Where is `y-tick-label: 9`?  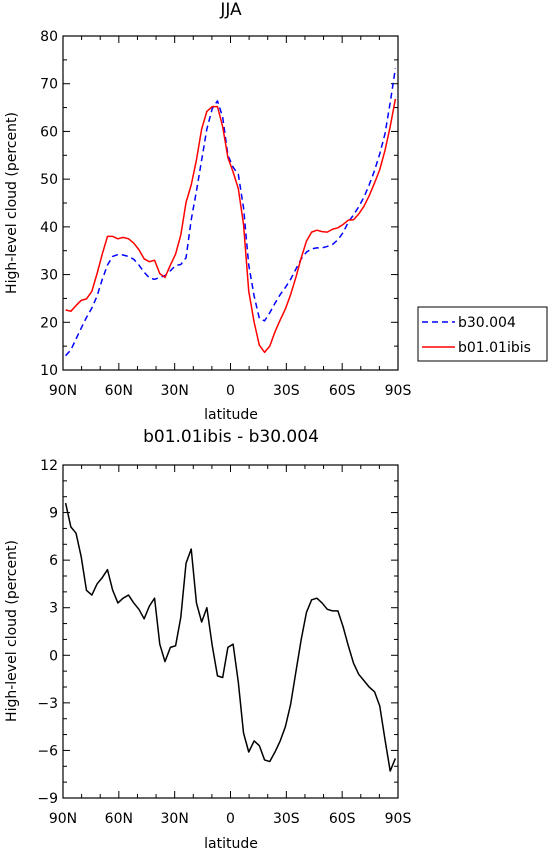
y-tick-label: 9 is located at coordinates (53, 514).